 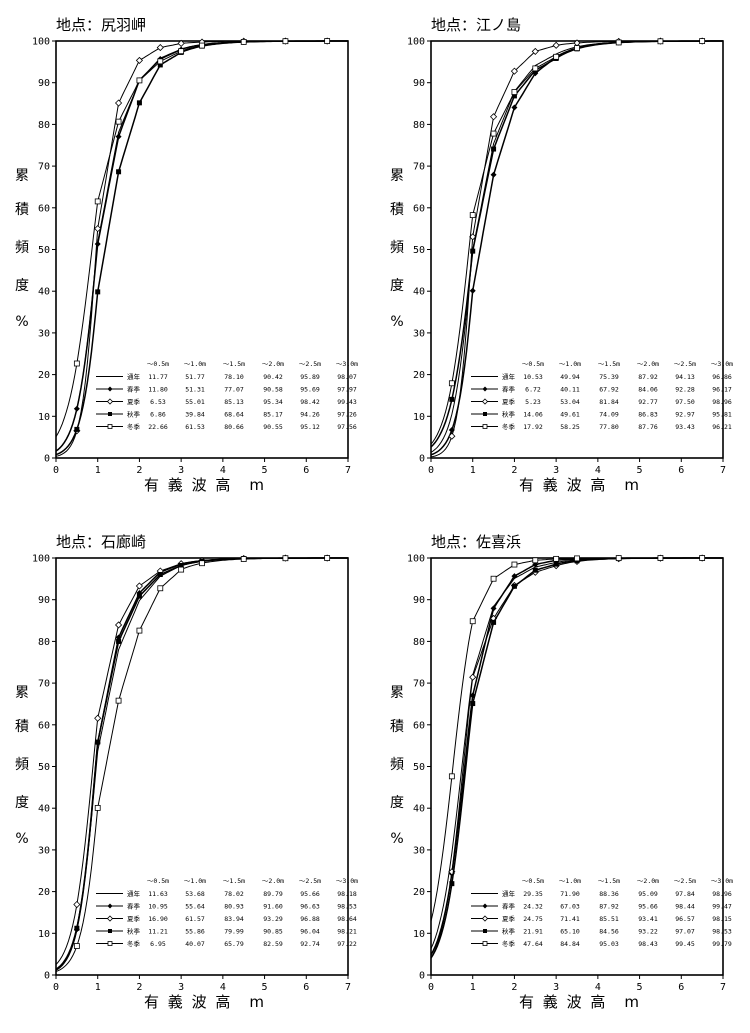 I want to click on table-cell: 74.09, so click(x=609, y=415).